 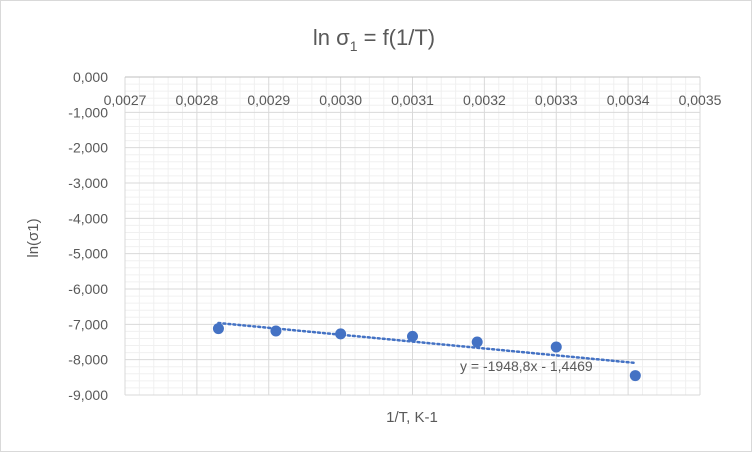 What do you see at coordinates (88, 289) in the screenshot?
I see `y-tick-label: -6,000` at bounding box center [88, 289].